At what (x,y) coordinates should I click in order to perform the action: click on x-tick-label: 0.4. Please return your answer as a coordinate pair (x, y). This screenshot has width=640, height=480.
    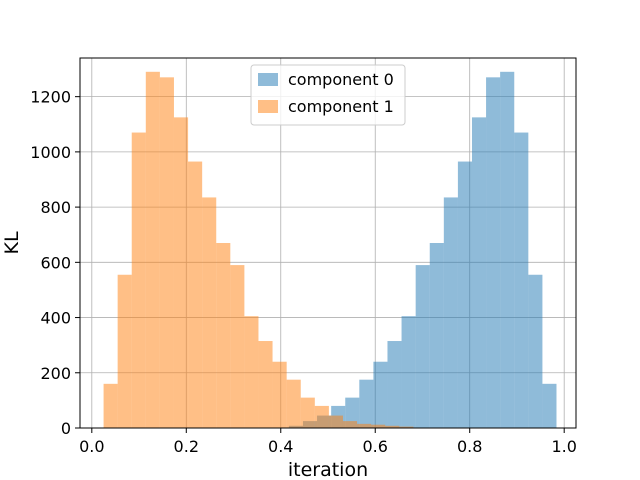
    Looking at the image, I should click on (280, 446).